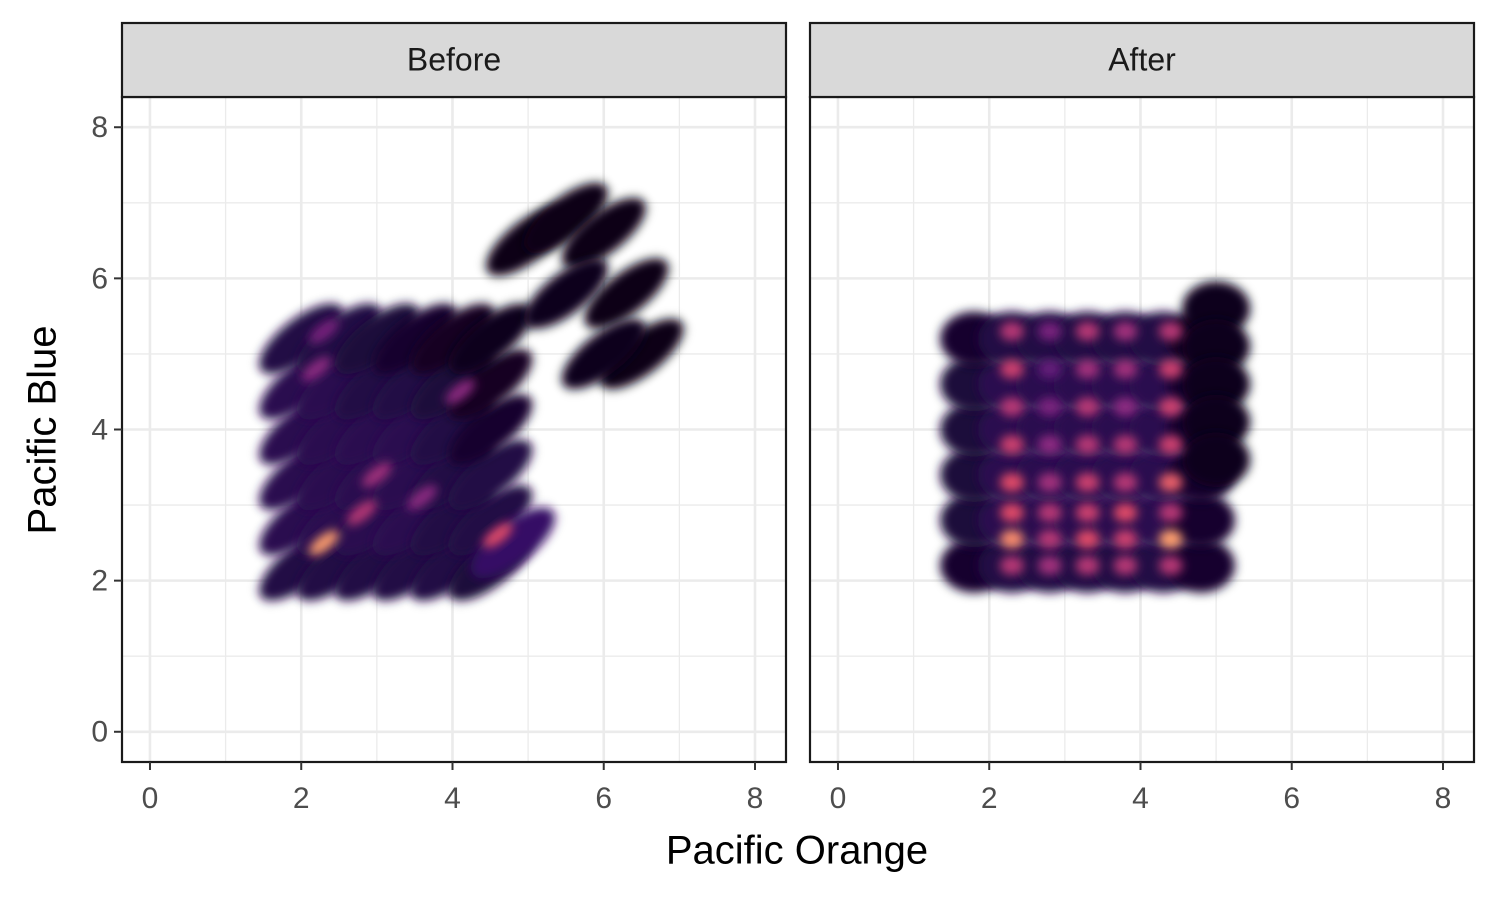 The image size is (1500, 900). I want to click on y-tick-label: 2, so click(99, 581).